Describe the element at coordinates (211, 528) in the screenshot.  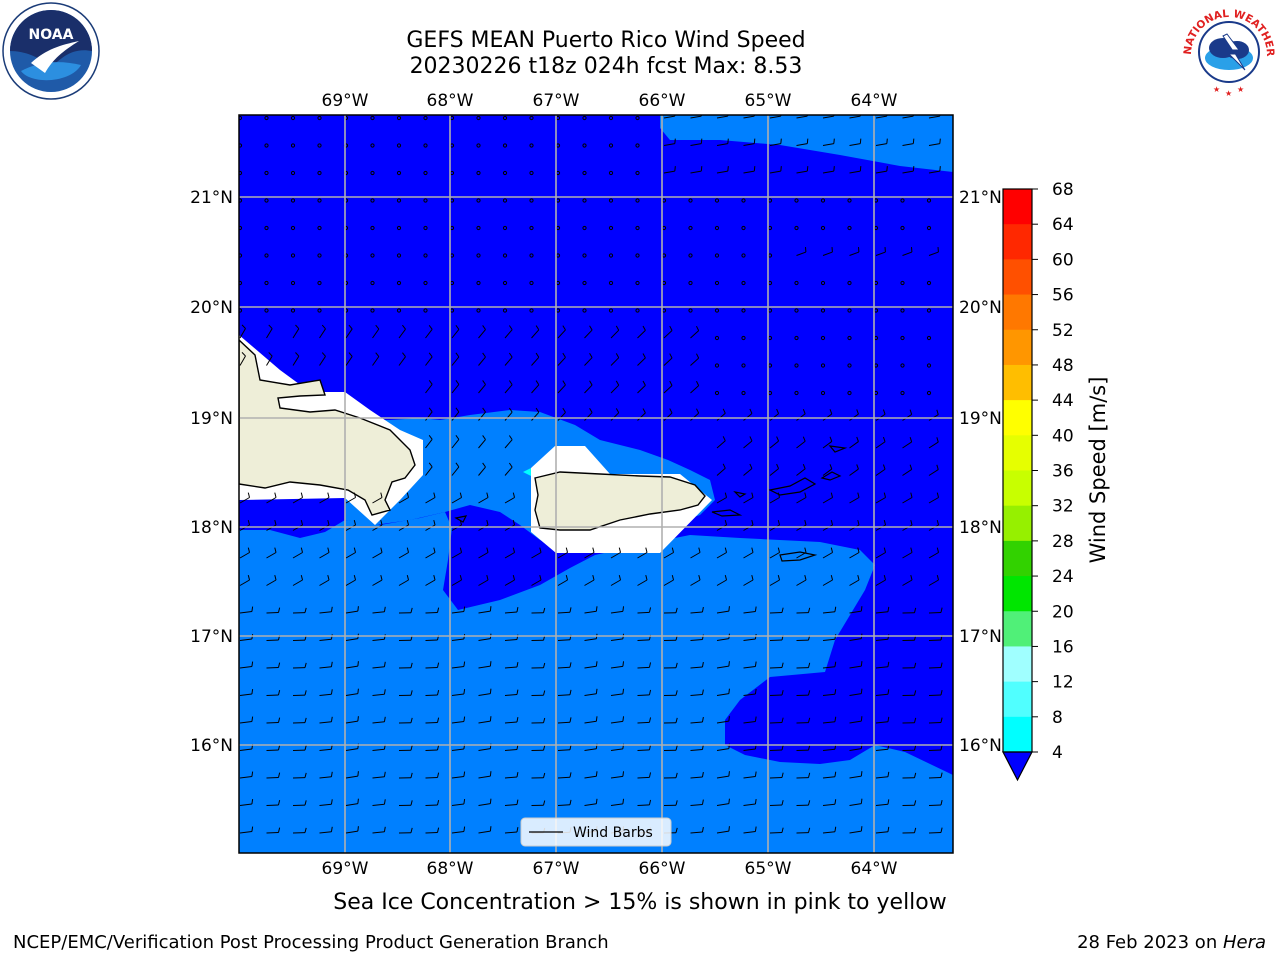
I see `lat-label-left: 18°N` at that location.